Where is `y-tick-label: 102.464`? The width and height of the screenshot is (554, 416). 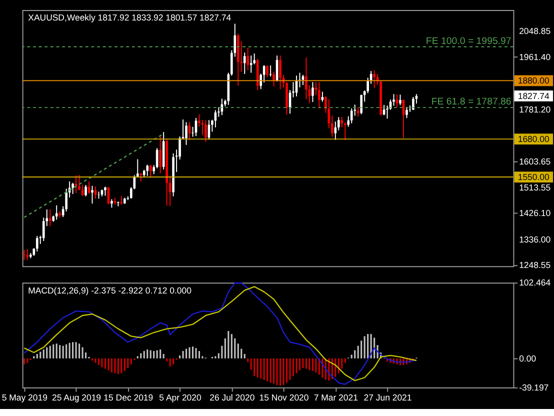
y-tick-label: 102.464 is located at coordinates (535, 283).